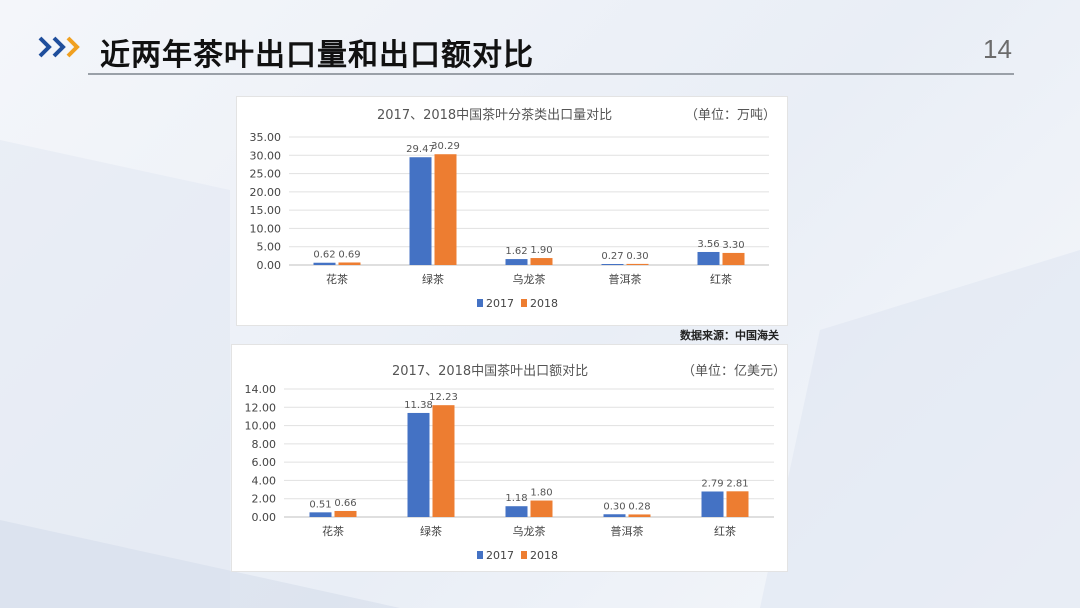 This screenshot has width=1080, height=608. I want to click on data-label: 1.62, so click(516, 251).